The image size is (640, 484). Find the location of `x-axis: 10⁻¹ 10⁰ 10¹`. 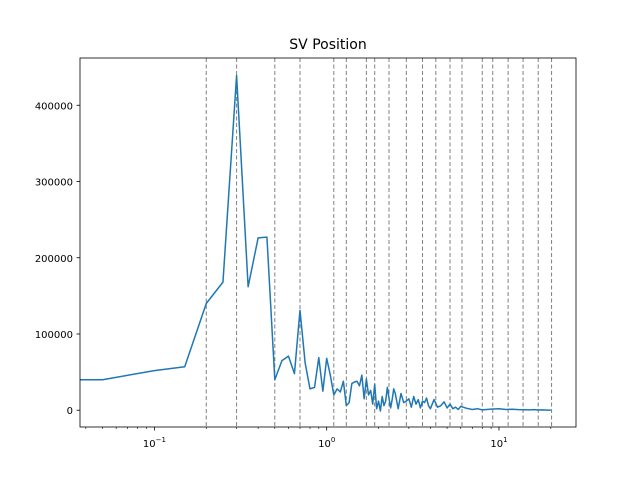

x-axis: 10⁻¹ 10⁰ 10¹ is located at coordinates (318, 438).